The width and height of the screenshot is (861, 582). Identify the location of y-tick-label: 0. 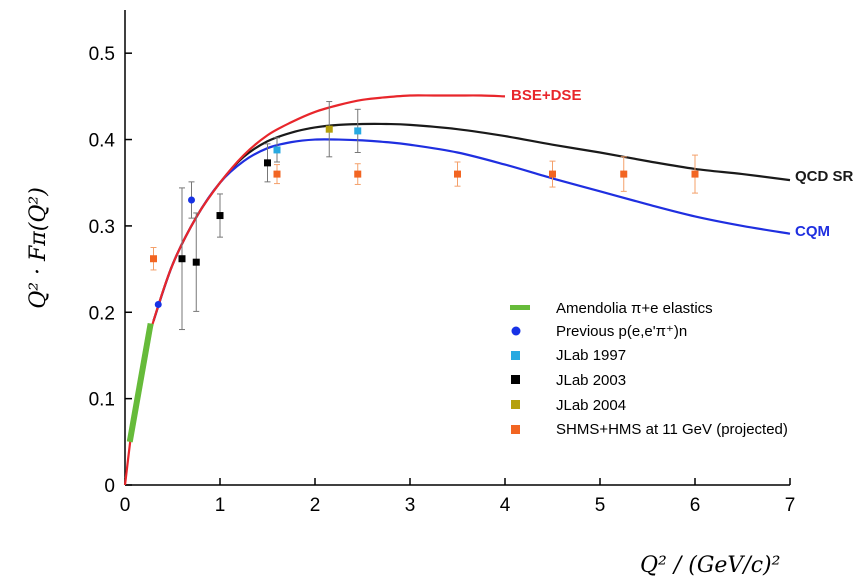
(109, 486).